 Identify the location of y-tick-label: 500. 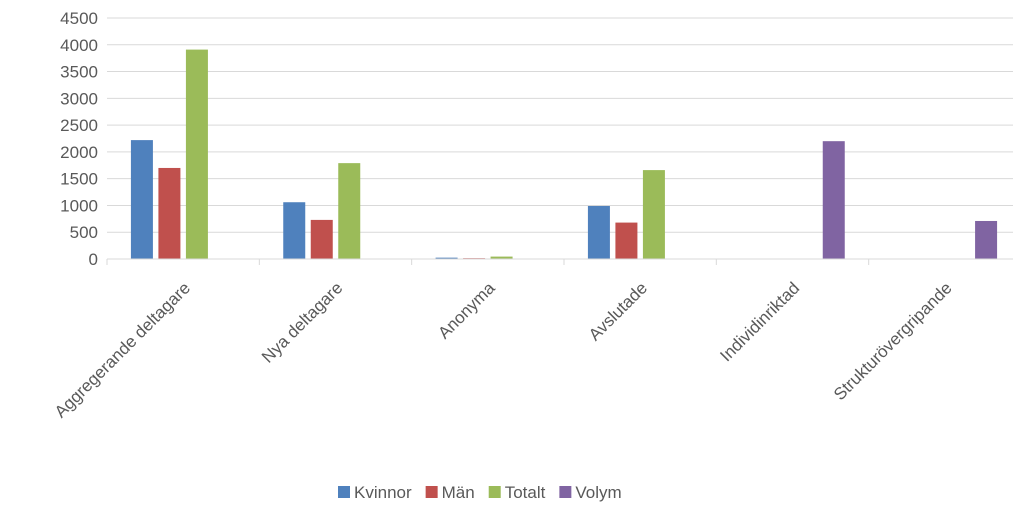
(84, 232).